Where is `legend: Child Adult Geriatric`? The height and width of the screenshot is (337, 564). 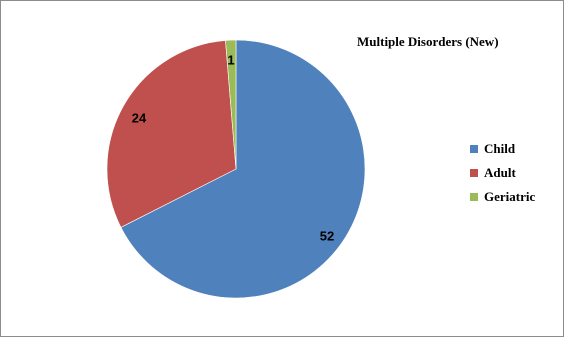 legend: Child Adult Geriatric is located at coordinates (502, 173).